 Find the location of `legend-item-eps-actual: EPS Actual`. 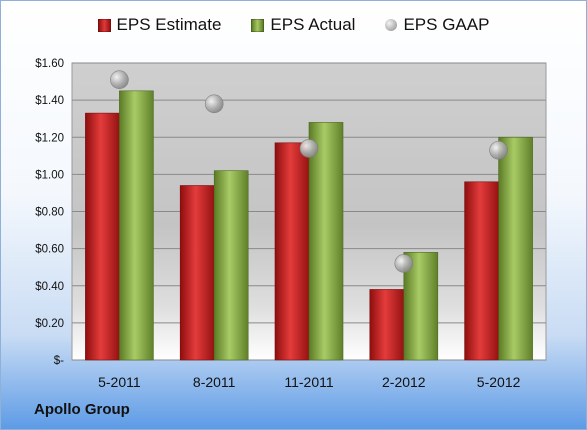

legend-item-eps-actual: EPS Actual is located at coordinates (303, 25).